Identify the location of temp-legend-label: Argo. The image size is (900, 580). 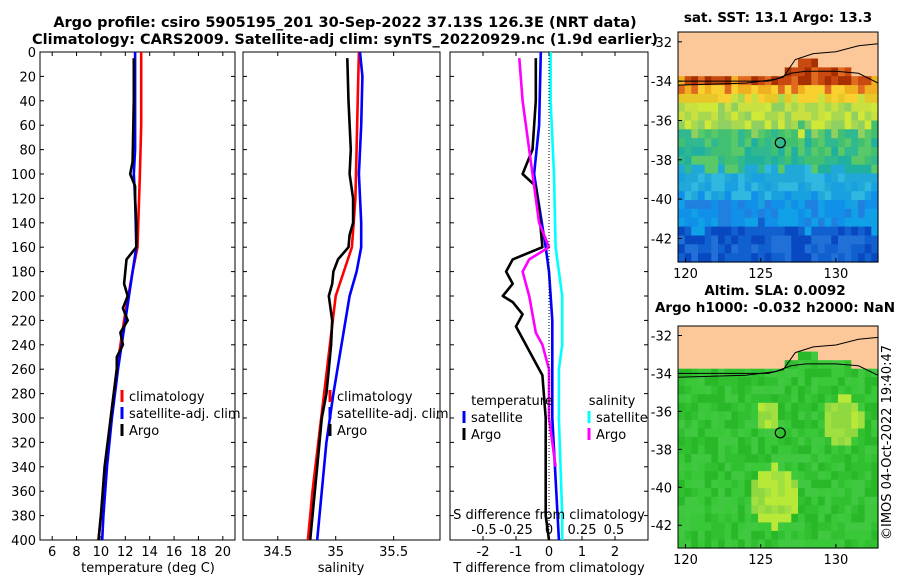
(144, 431).